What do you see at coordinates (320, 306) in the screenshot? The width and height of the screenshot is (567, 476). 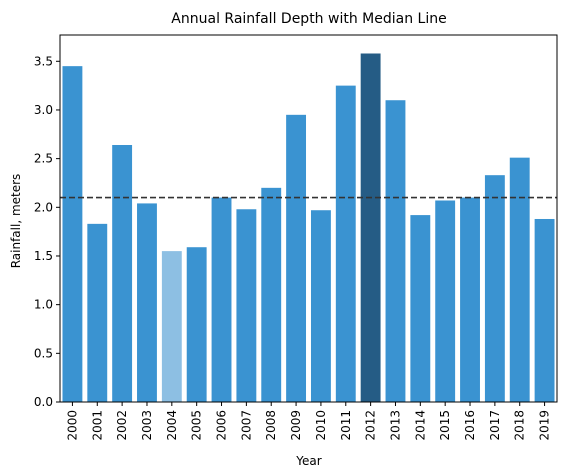 I see `bar-2010` at bounding box center [320, 306].